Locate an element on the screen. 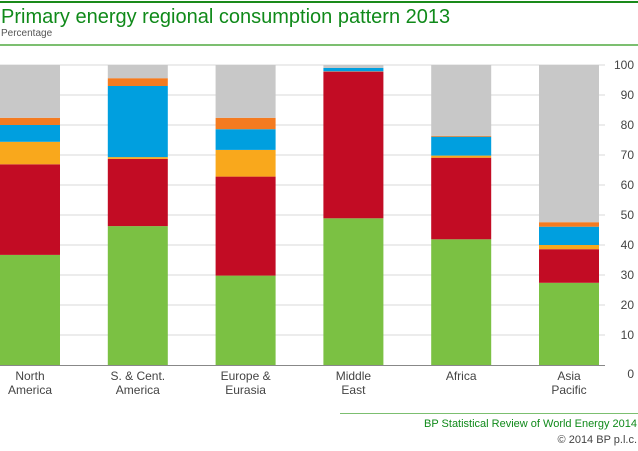 This screenshot has height=451, width=638. x-tick-label: Europe & is located at coordinates (246, 376).